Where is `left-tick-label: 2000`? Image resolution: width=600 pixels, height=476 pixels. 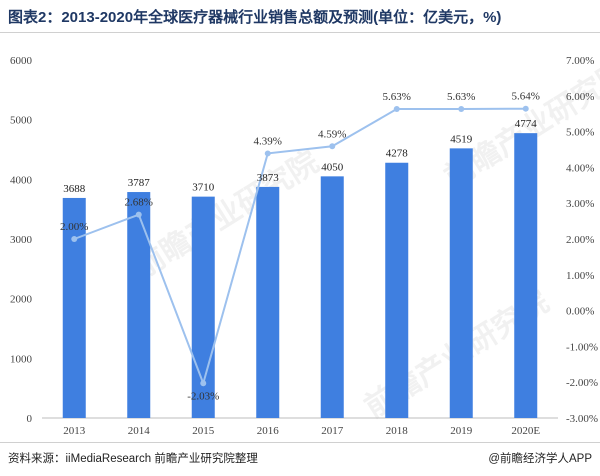
left-tick-label: 2000 is located at coordinates (21, 300).